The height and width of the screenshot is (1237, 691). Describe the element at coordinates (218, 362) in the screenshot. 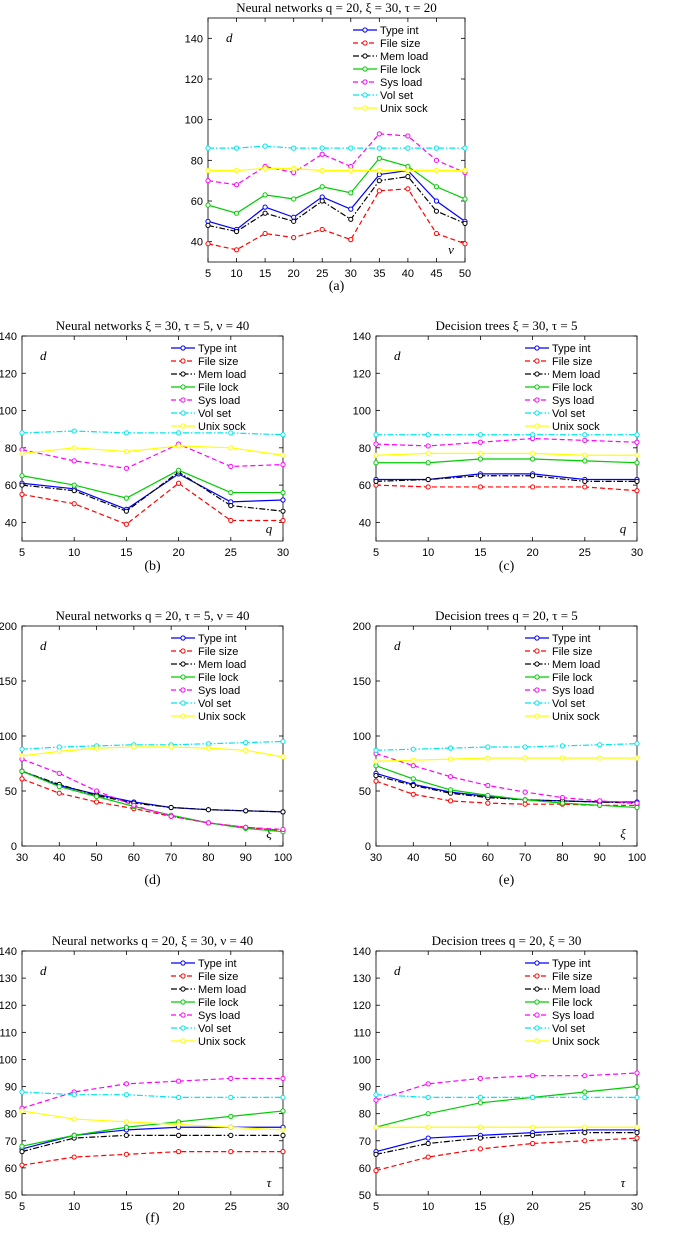

I see `legend-label: File size` at that location.